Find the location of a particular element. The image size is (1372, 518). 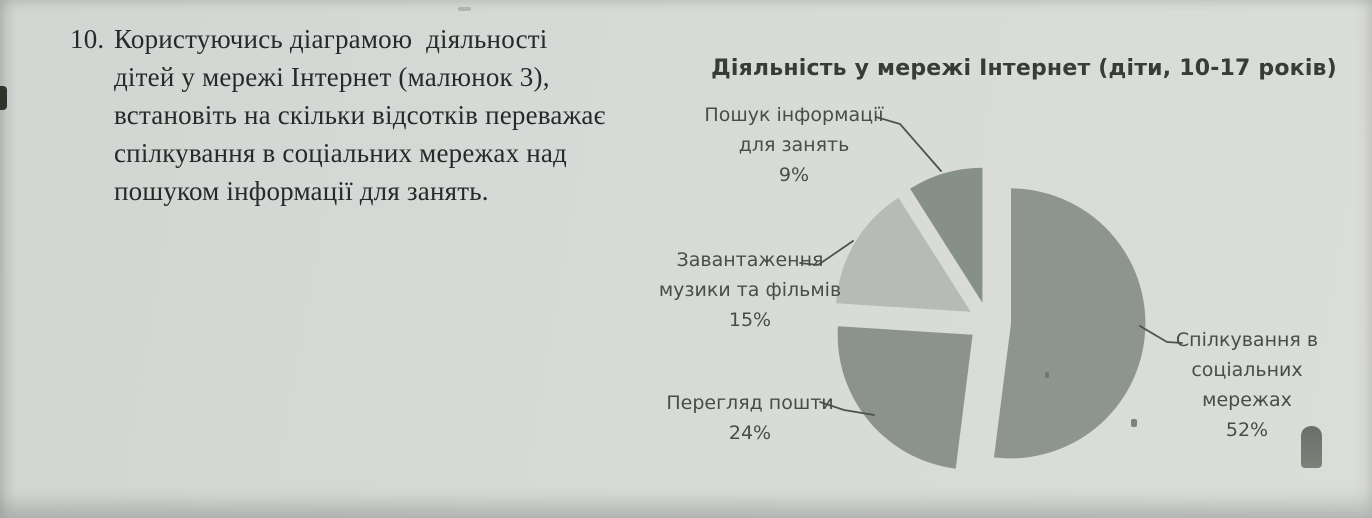

callout-line: музики та фільмів is located at coordinates (750, 290).